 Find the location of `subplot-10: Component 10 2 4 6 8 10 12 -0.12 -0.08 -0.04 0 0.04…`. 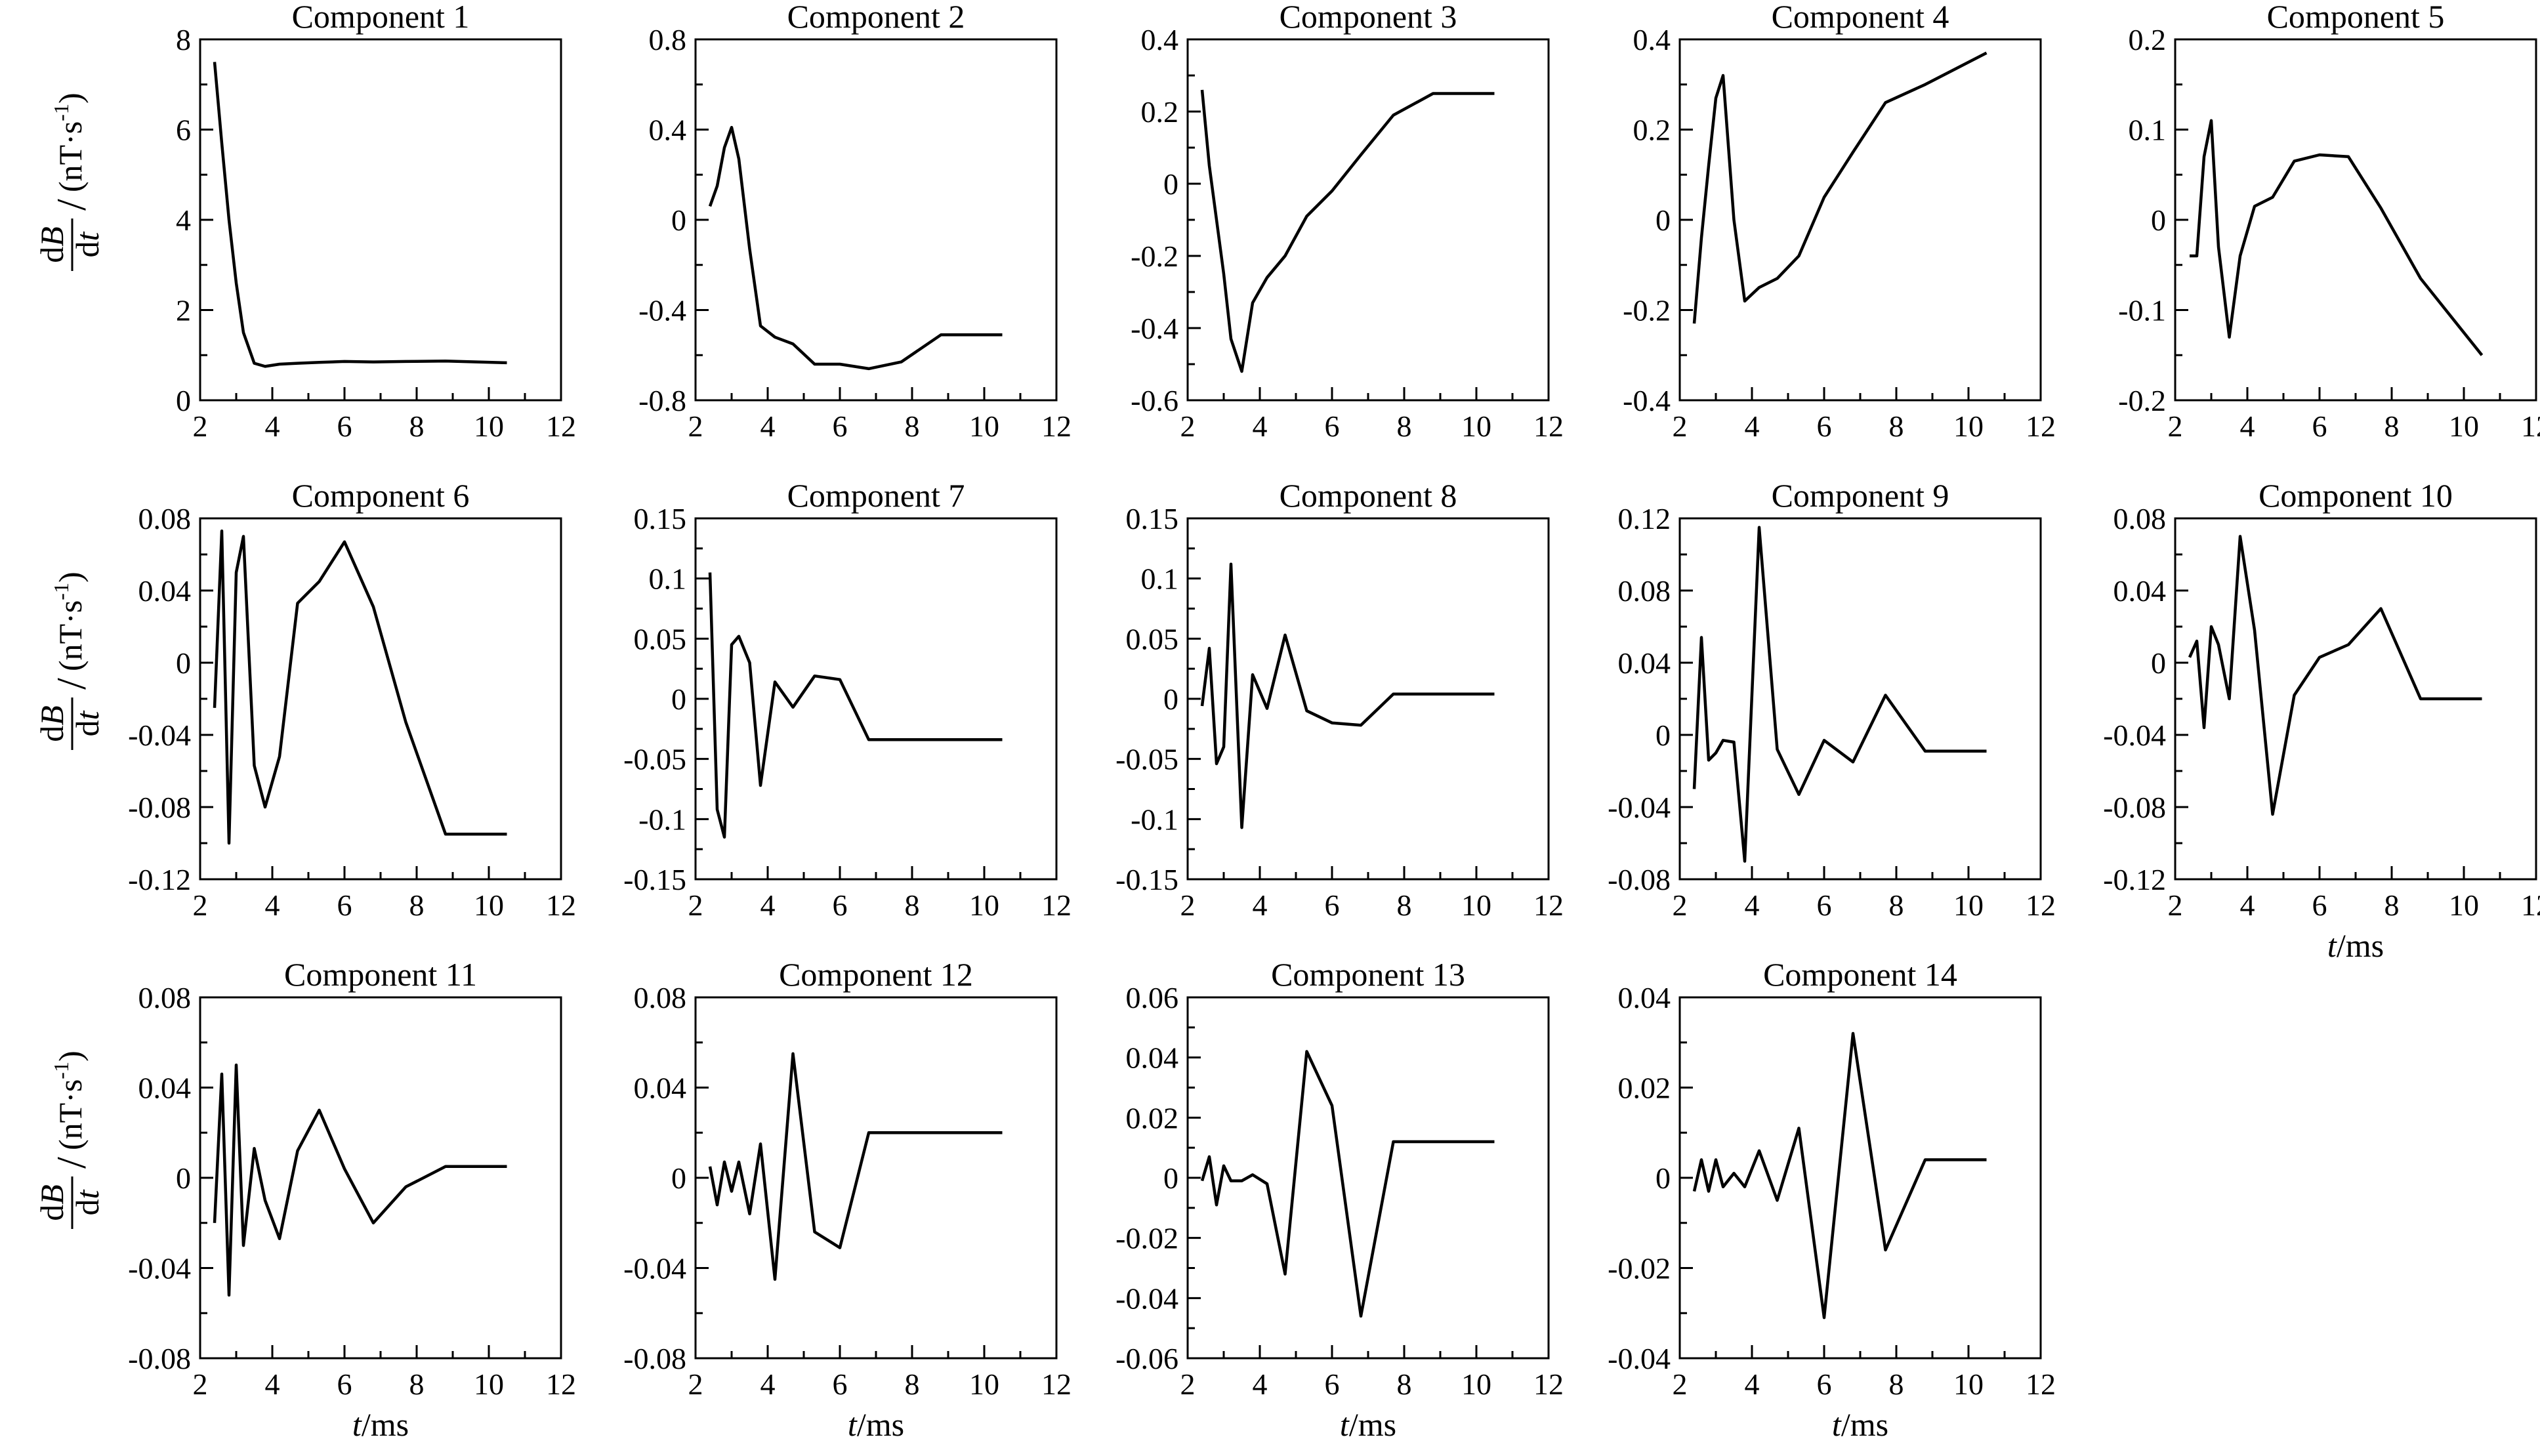

subplot-10: Component 10 2 4 6 8 10 12 -0.12 -0.08 -0.04 0 0.04… is located at coordinates (2321, 699).